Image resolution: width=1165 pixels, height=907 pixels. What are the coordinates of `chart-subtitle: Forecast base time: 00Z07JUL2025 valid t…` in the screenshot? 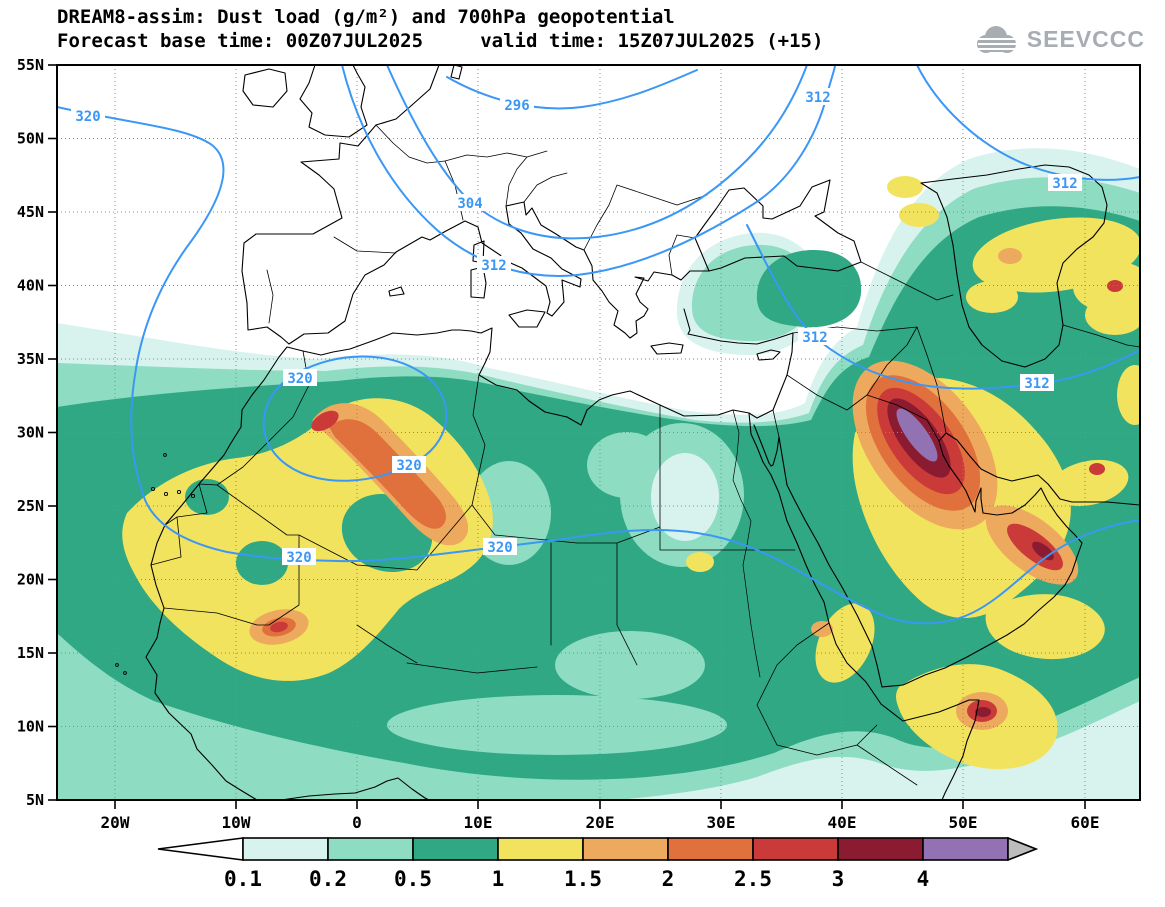 It's located at (440, 41).